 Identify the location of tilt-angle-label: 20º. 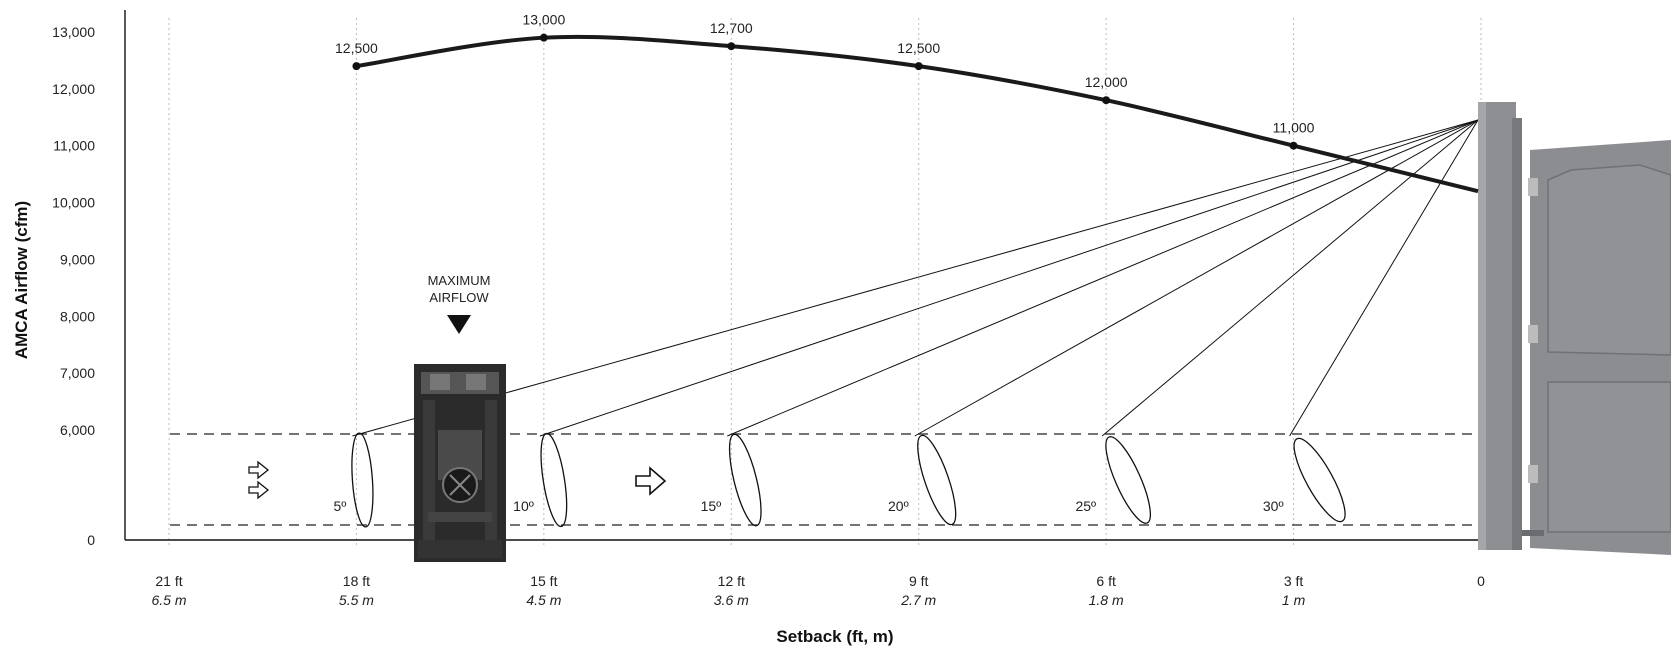
(898, 506).